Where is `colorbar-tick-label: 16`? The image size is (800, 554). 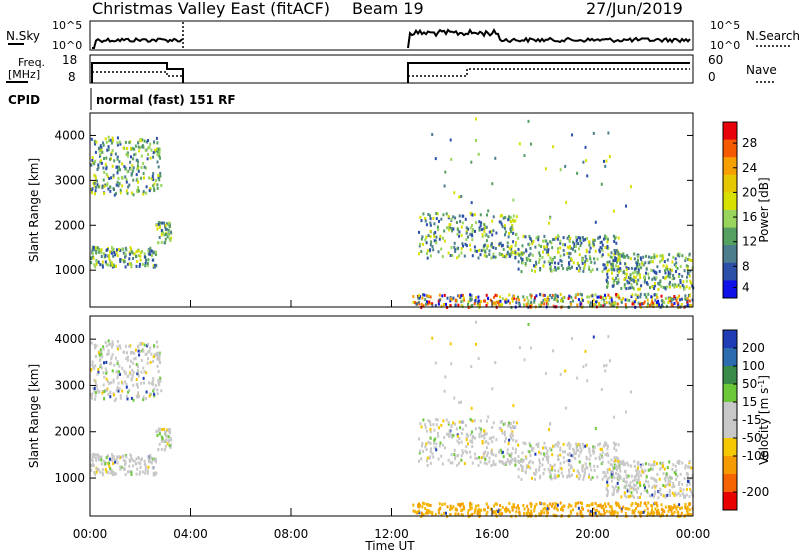 colorbar-tick-label: 16 is located at coordinates (749, 217).